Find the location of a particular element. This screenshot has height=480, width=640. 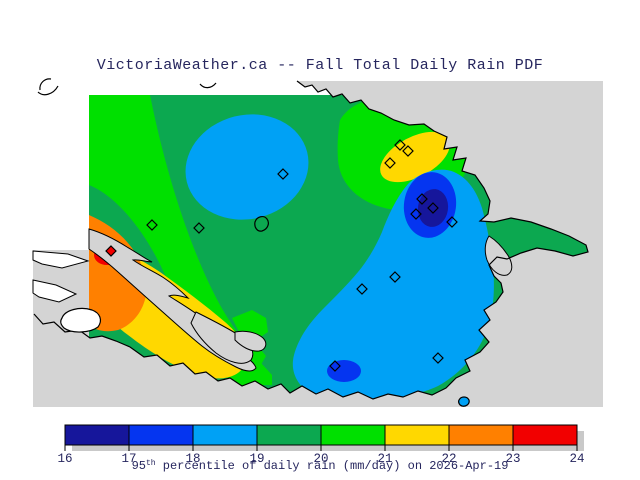

colorbar-tick-label: 19 is located at coordinates (256, 459).